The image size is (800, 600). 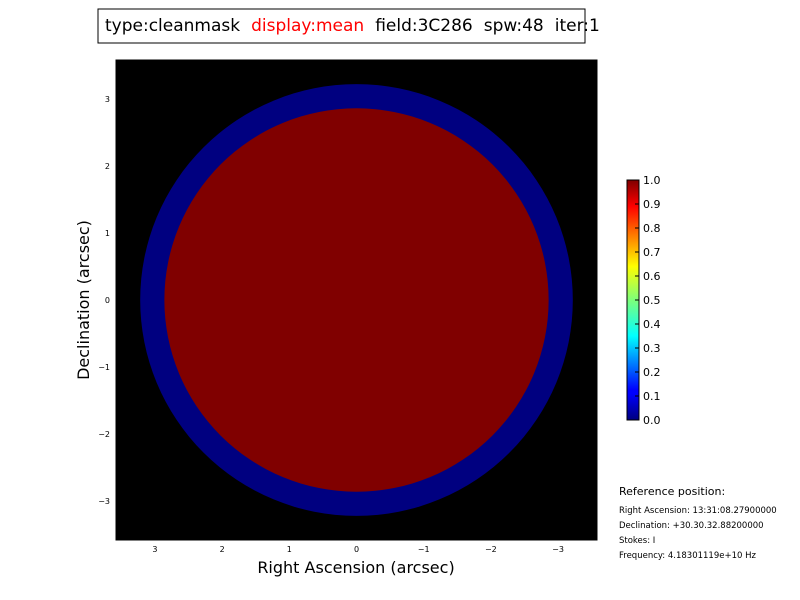 What do you see at coordinates (691, 526) in the screenshot?
I see `reference-line: Declination: +30.30.32.88200000` at bounding box center [691, 526].